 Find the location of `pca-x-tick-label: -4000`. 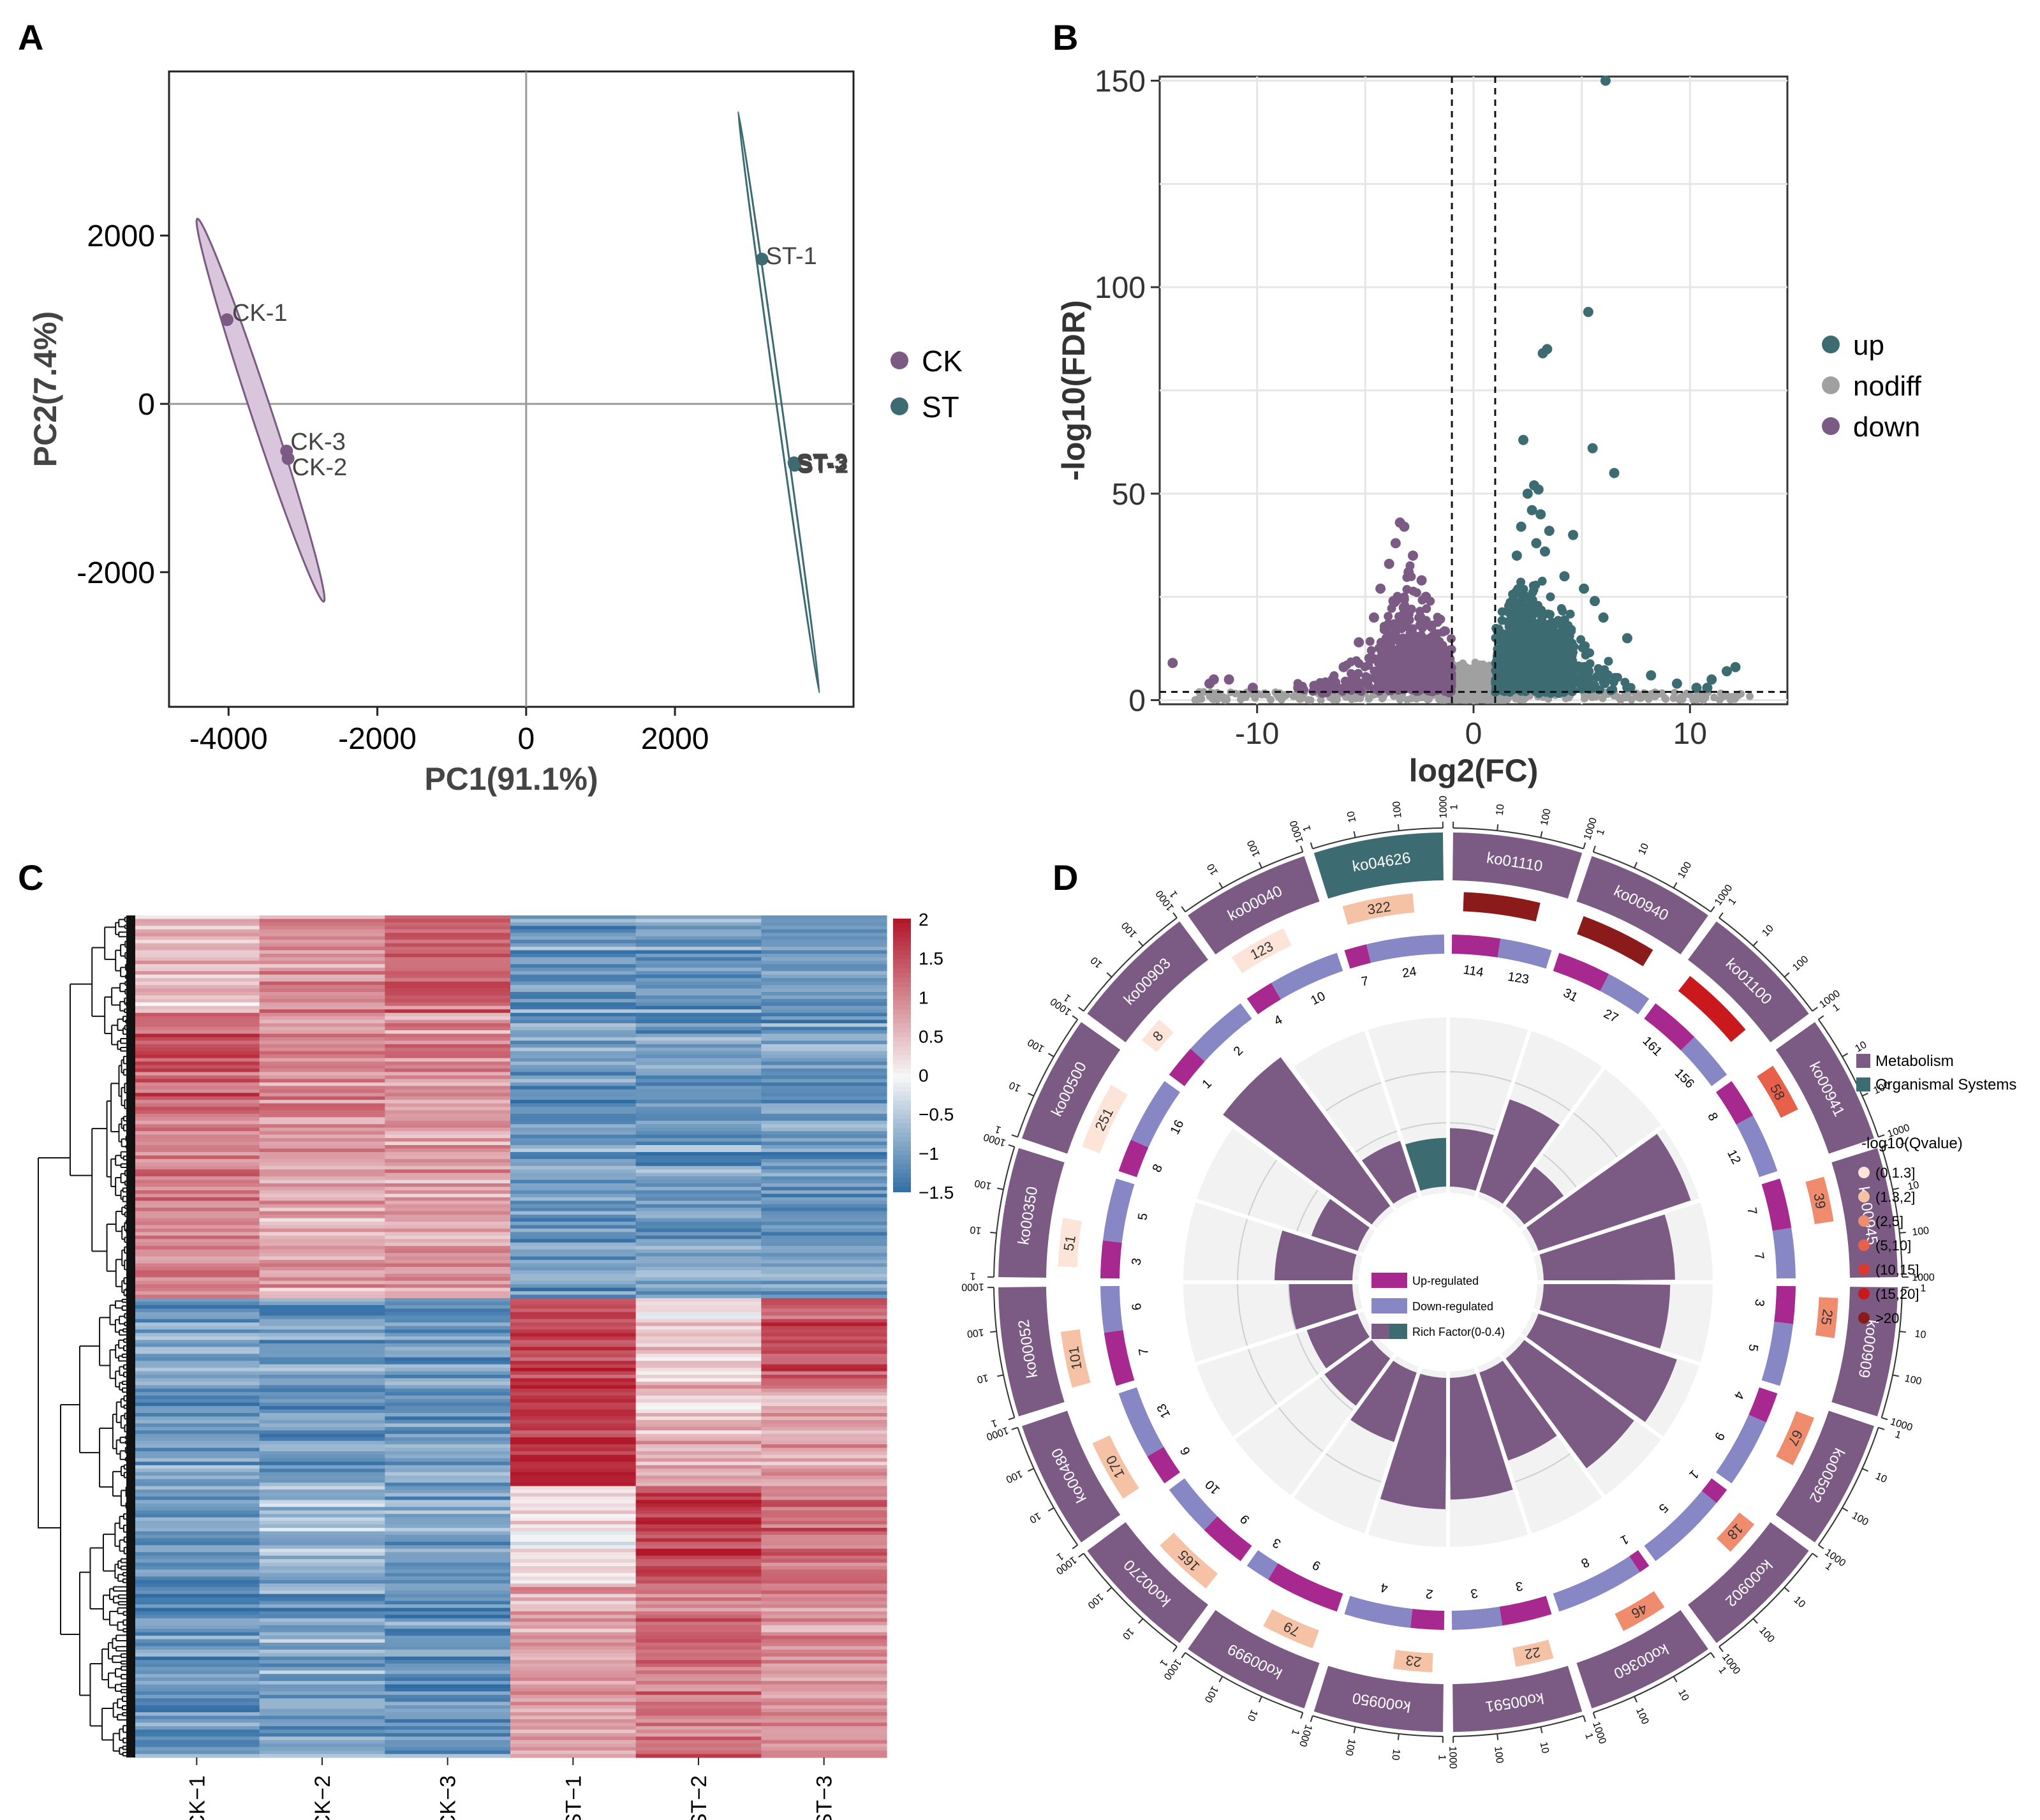

pca-x-tick-label: -4000 is located at coordinates (228, 739).